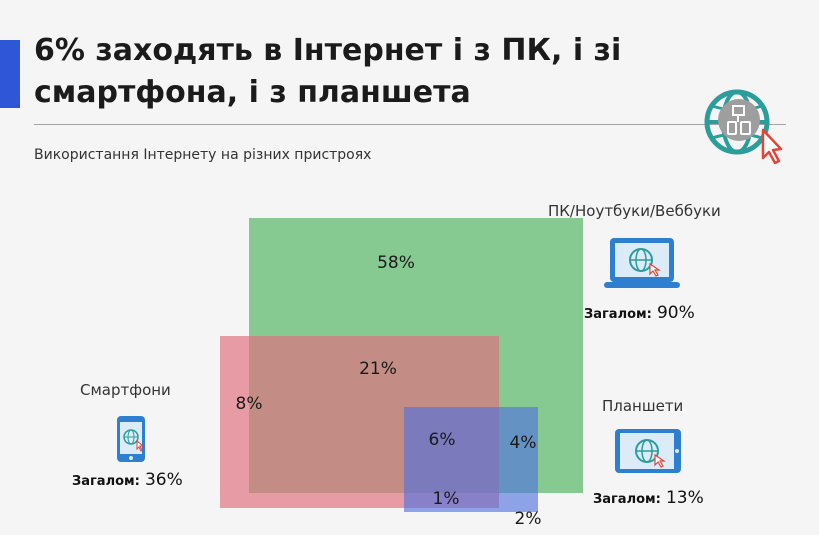 The image size is (819, 535). What do you see at coordinates (249, 404) in the screenshot?
I see `region-label-1-2: 8%` at bounding box center [249, 404].